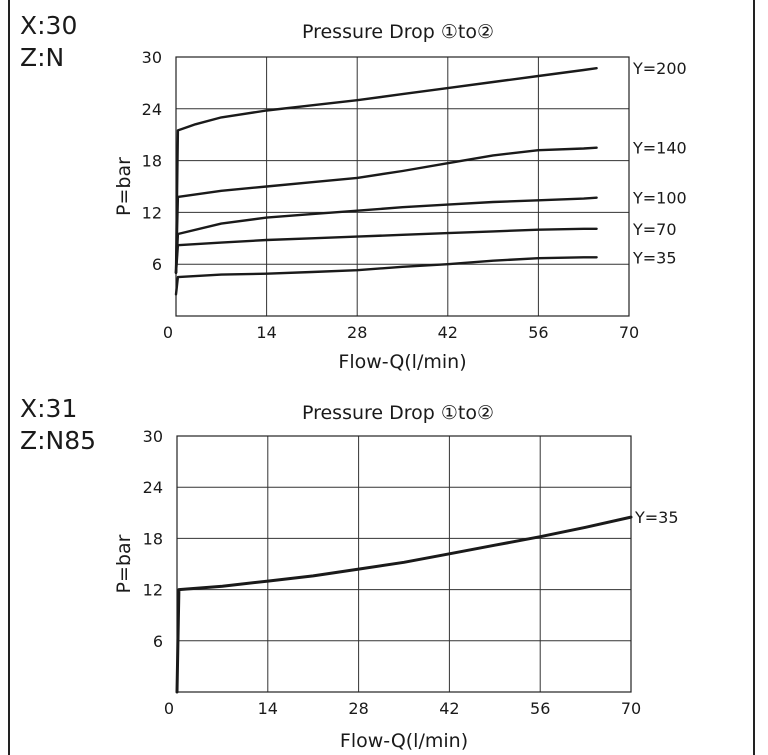 Image resolution: width=768 pixels, height=755 pixels. What do you see at coordinates (659, 198) in the screenshot?
I see `series-label: Y=100` at bounding box center [659, 198].